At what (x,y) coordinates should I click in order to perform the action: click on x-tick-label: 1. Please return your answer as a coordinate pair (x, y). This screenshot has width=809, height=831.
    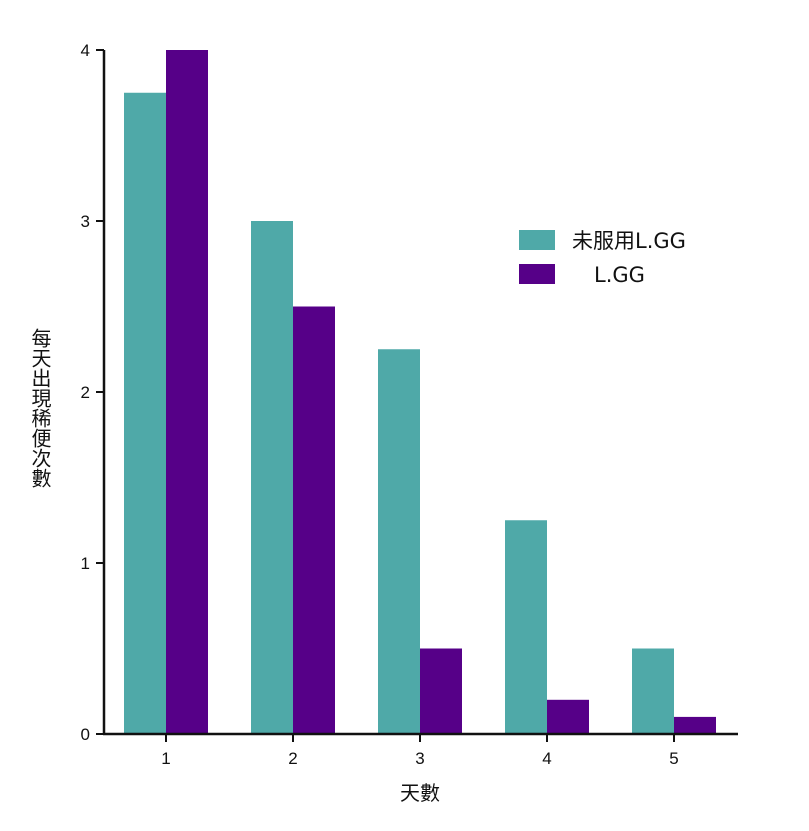
    Looking at the image, I should click on (165, 758).